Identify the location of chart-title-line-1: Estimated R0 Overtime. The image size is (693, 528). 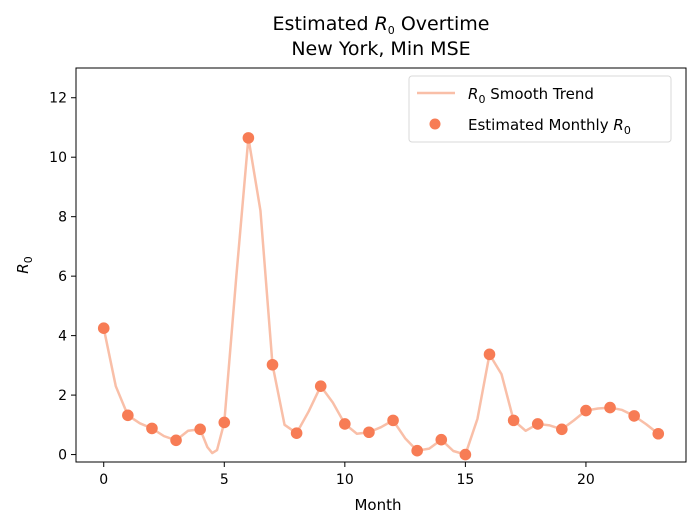
(381, 25).